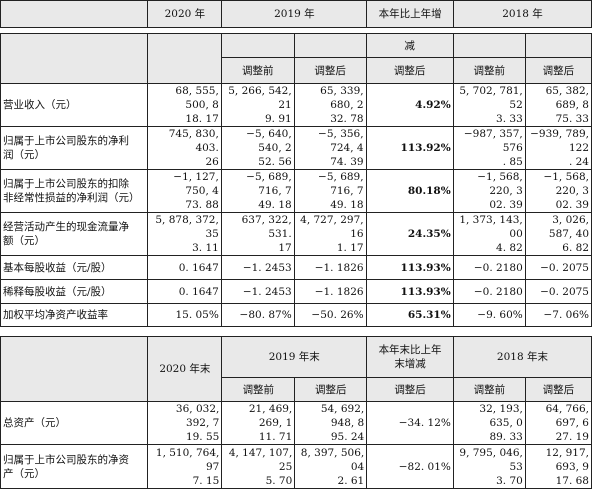  Describe the element at coordinates (185, 369) in the screenshot. I see `bs-header-2020: 2020 年末` at that location.